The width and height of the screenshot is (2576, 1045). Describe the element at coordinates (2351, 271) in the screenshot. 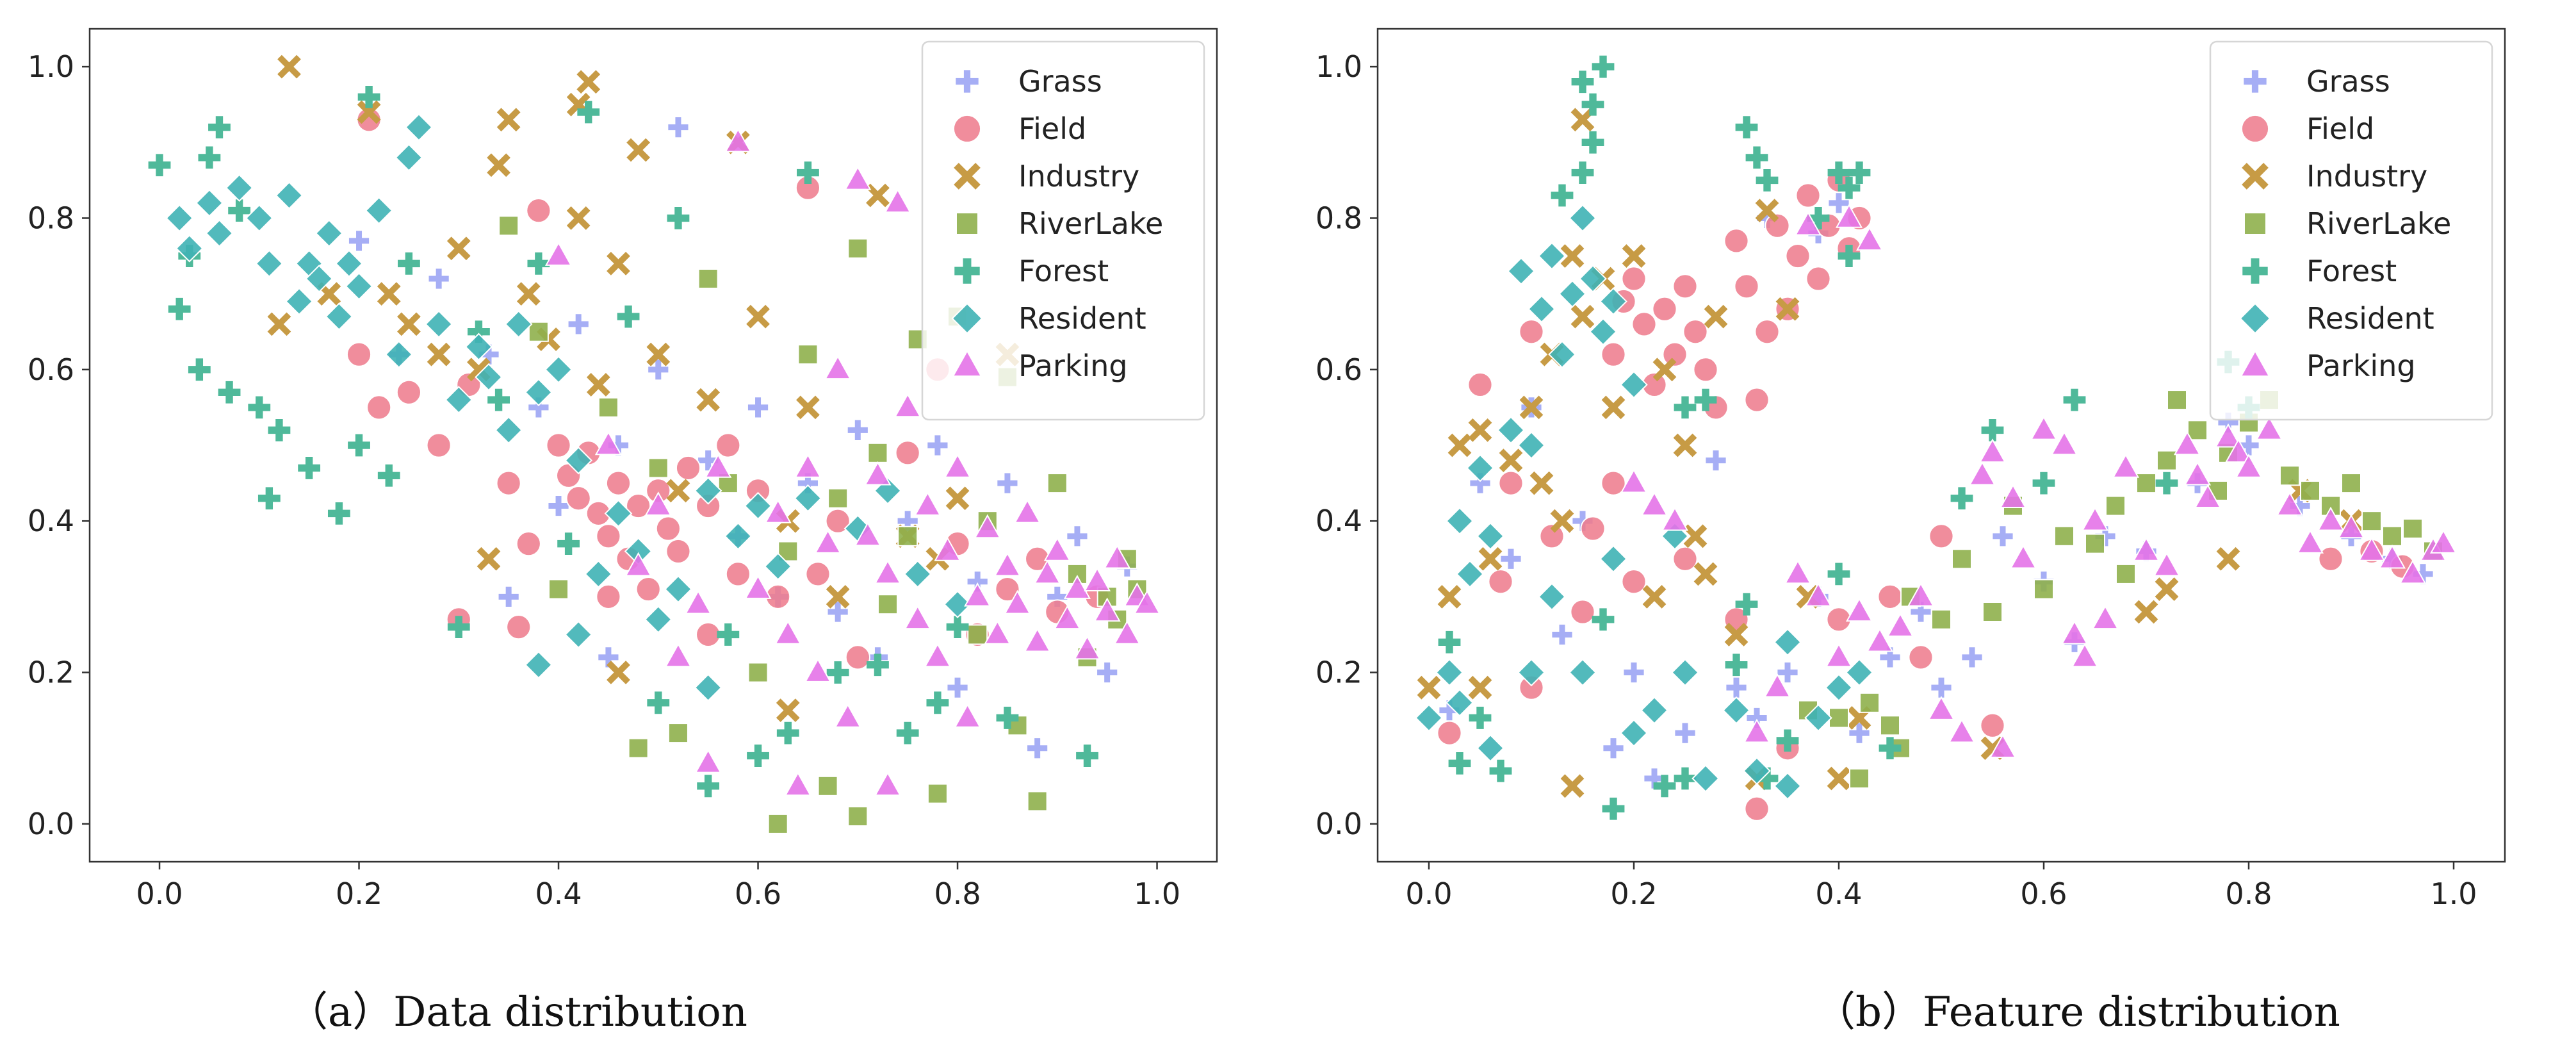

I see `b-legend-label-forest: Forest` at that location.